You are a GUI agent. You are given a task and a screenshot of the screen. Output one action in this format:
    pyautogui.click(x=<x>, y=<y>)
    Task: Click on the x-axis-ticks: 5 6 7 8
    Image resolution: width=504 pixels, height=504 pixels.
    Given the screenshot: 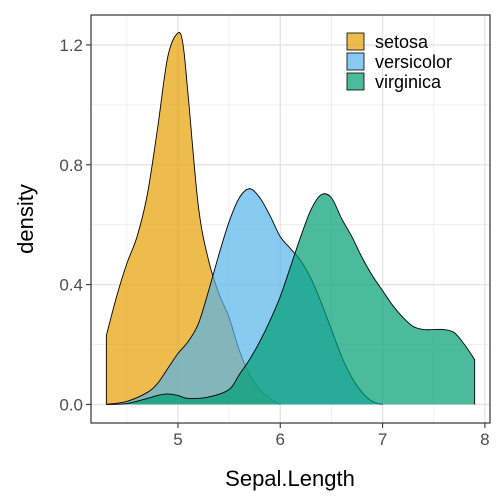 What is the action you would take?
    pyautogui.click(x=331, y=436)
    